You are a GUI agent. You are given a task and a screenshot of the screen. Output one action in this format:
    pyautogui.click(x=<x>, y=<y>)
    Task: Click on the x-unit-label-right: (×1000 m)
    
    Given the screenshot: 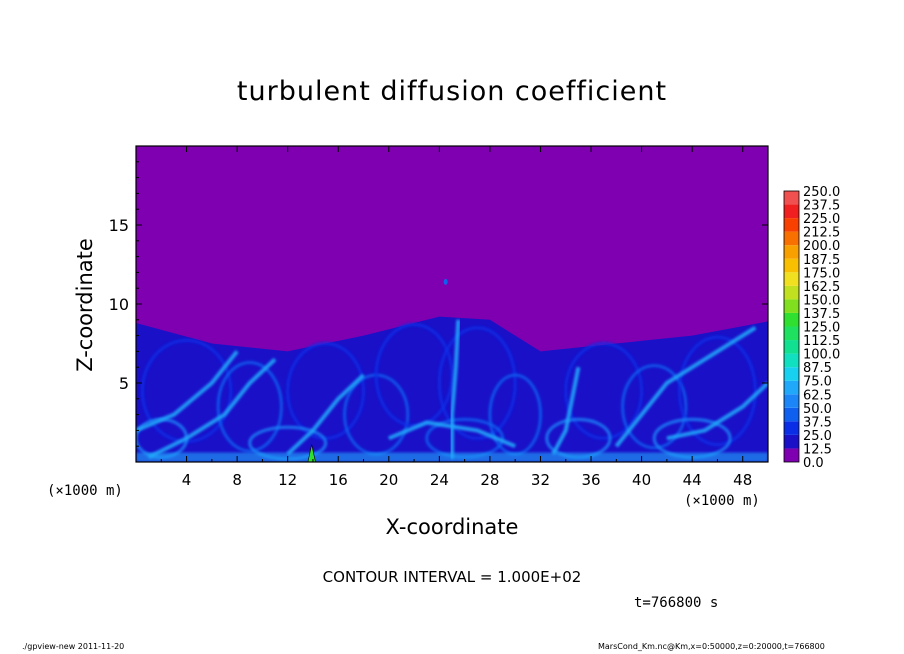 What is the action you would take?
    pyautogui.click(x=722, y=501)
    